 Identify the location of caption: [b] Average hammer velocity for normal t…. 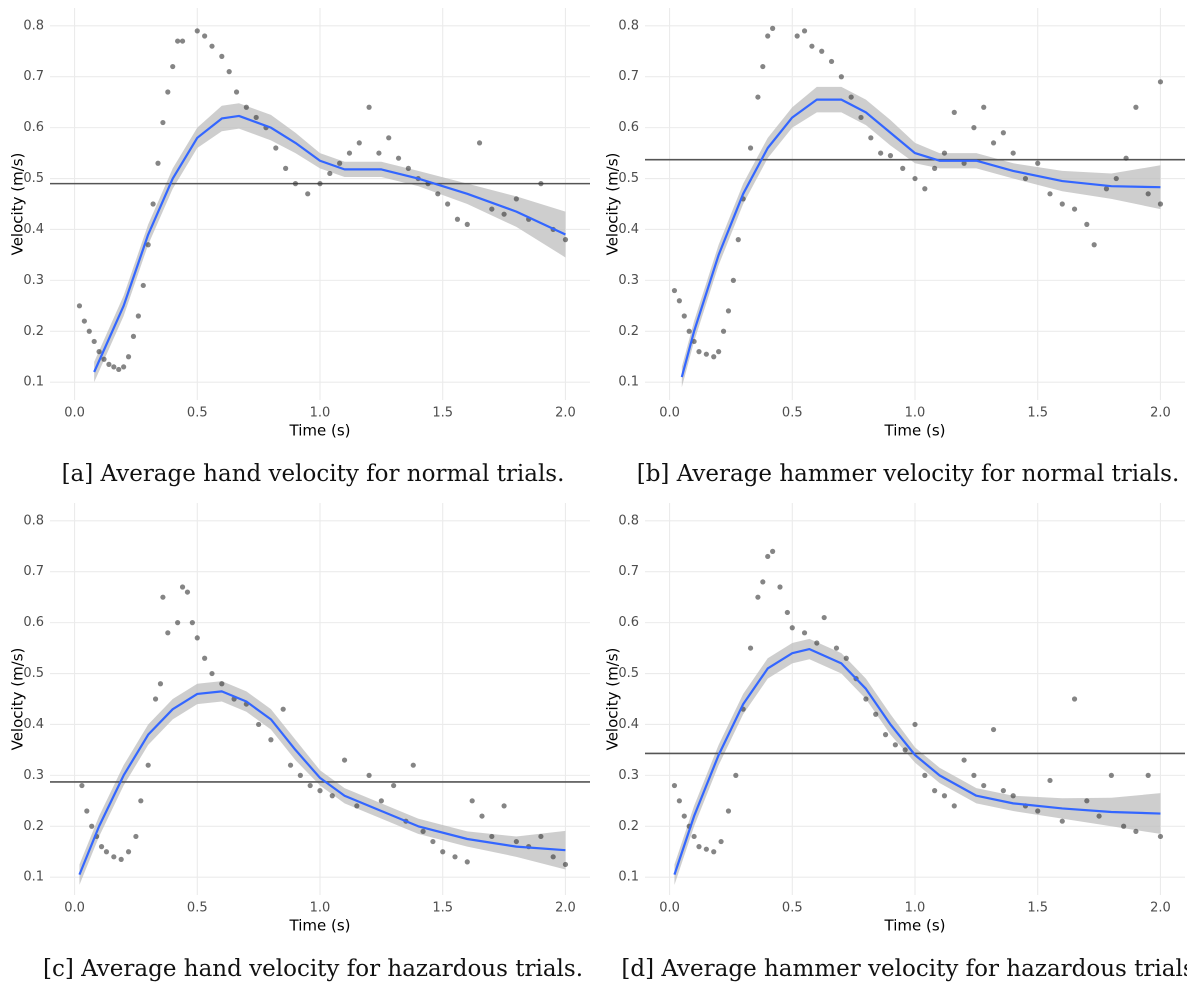
(908, 474).